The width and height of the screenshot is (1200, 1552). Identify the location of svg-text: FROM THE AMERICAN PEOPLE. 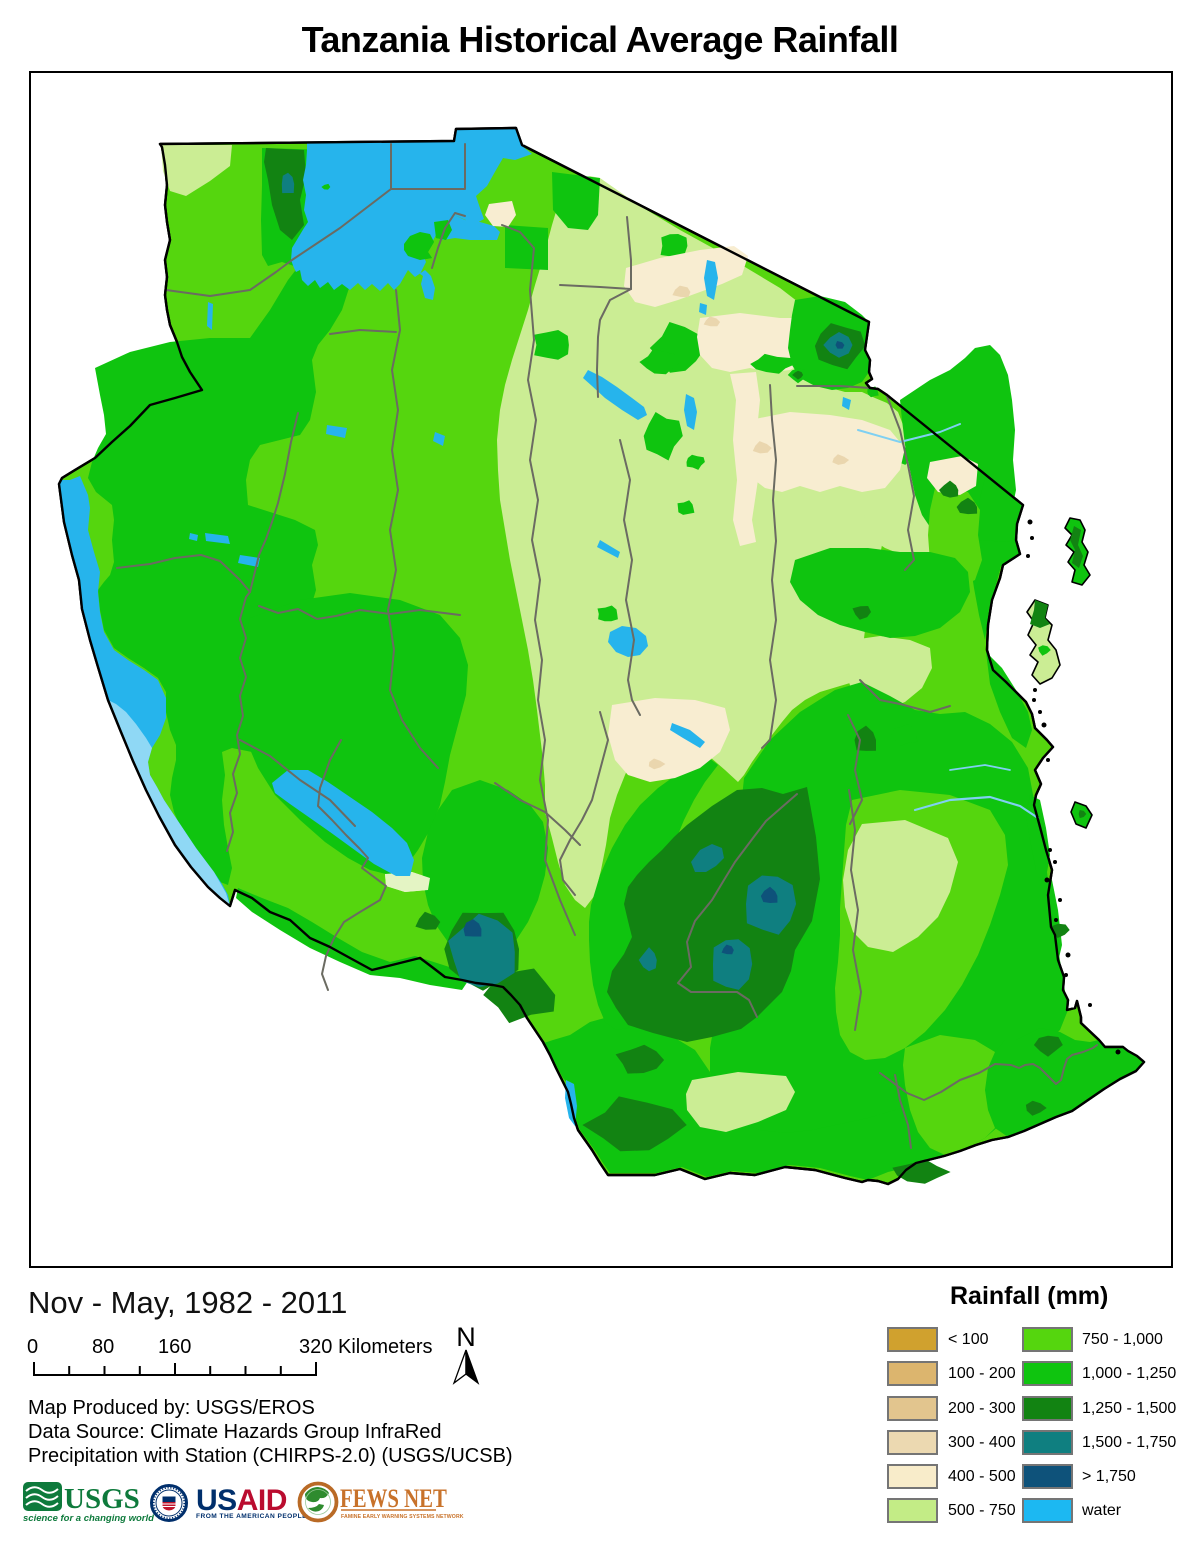
(251, 1516).